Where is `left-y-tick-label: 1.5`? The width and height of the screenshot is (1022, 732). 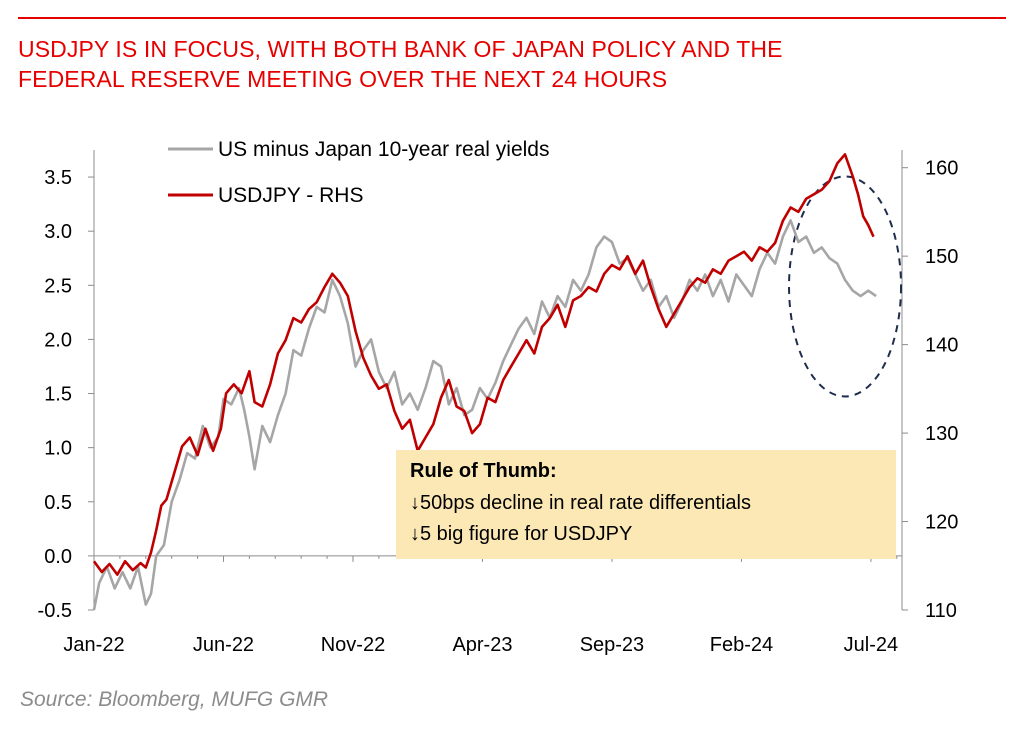
left-y-tick-label: 1.5 is located at coordinates (58, 395).